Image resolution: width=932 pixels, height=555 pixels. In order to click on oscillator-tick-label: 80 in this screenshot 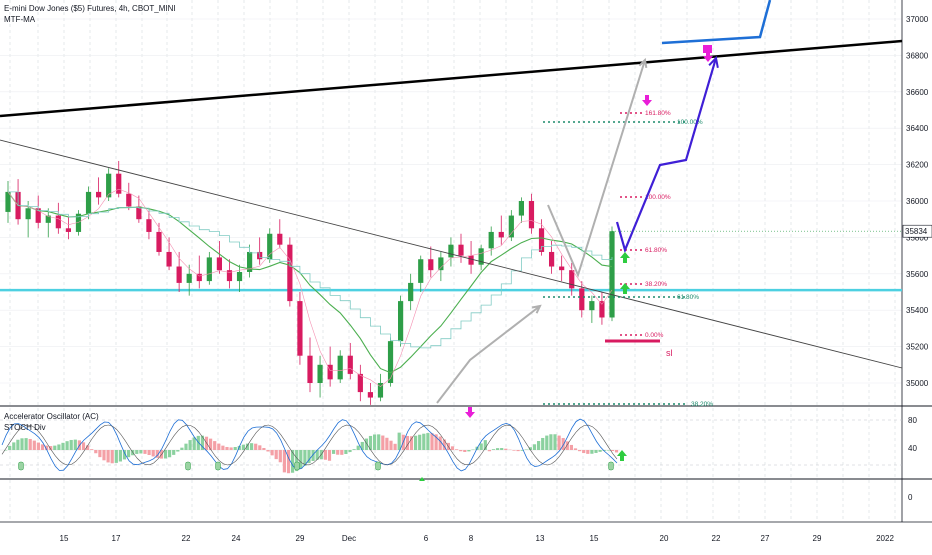, I will do `click(912, 420)`.